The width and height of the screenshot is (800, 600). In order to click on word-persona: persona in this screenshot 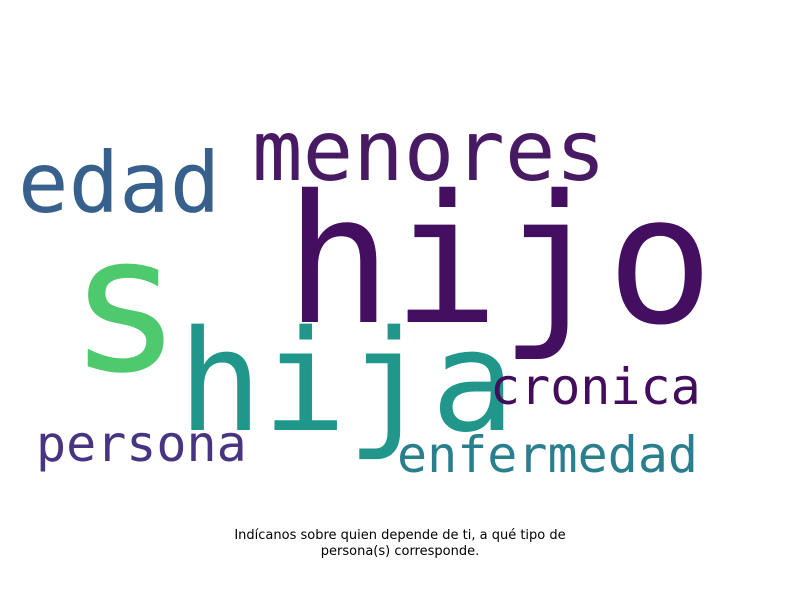, I will do `click(141, 444)`.